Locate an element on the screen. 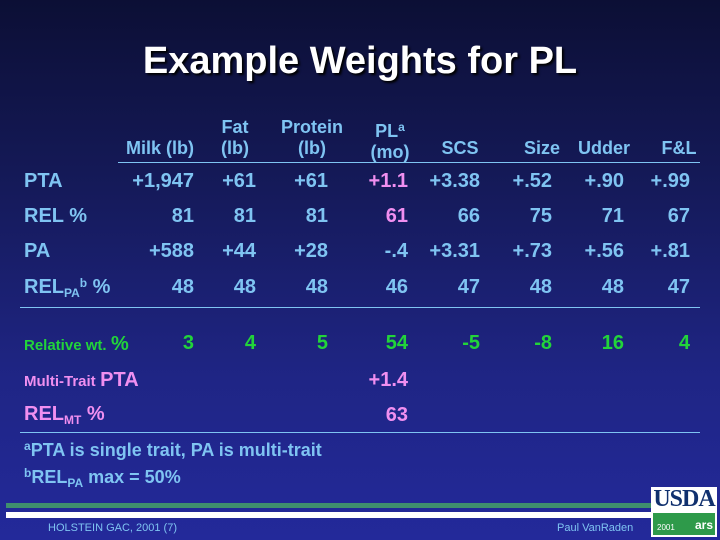  multi-trait-pta: PTA is located at coordinates (119, 380).